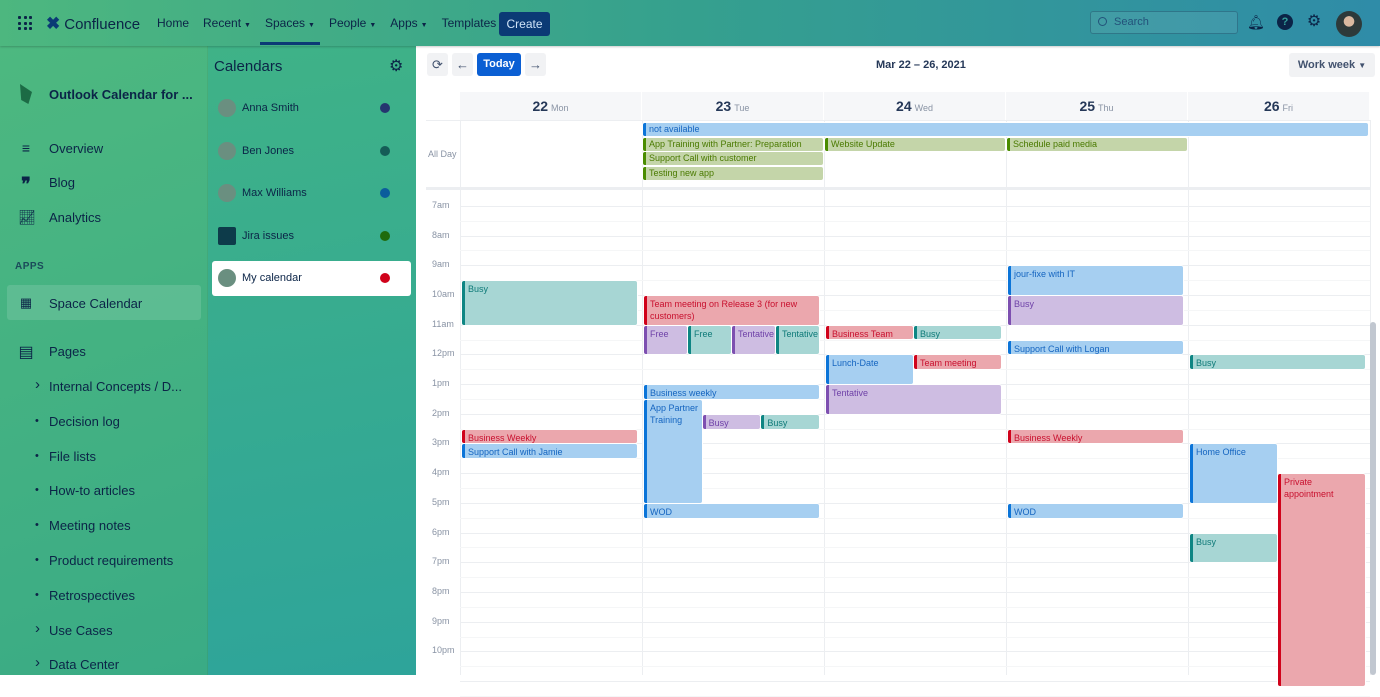 This screenshot has height=697, width=1380. I want to click on page-item: Meeting notes, so click(90, 526).